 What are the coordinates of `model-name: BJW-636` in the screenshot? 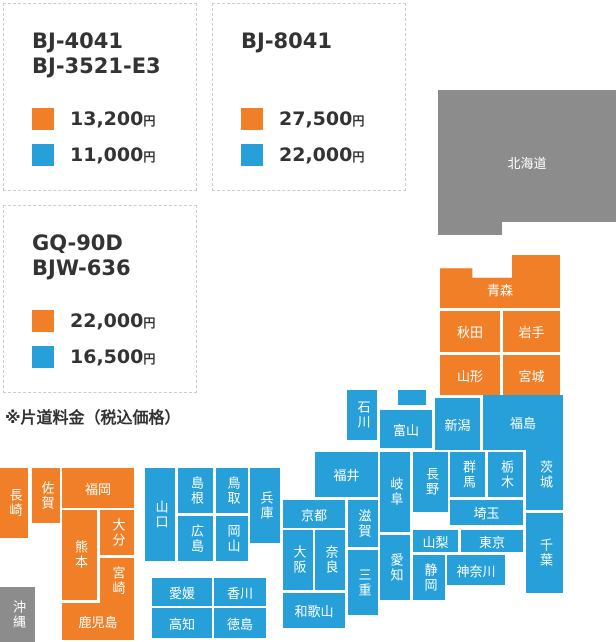 It's located at (81, 268).